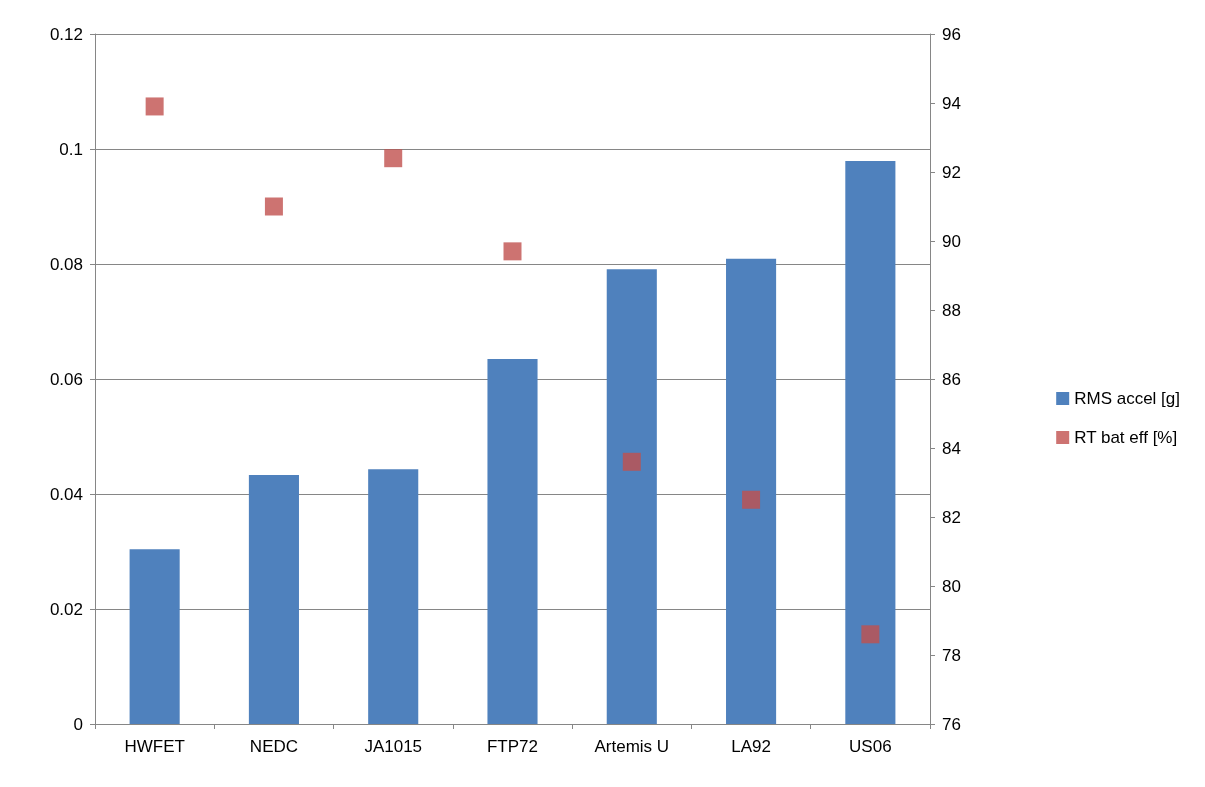 The width and height of the screenshot is (1205, 787). I want to click on y2-tick-label: 84, so click(951, 448).